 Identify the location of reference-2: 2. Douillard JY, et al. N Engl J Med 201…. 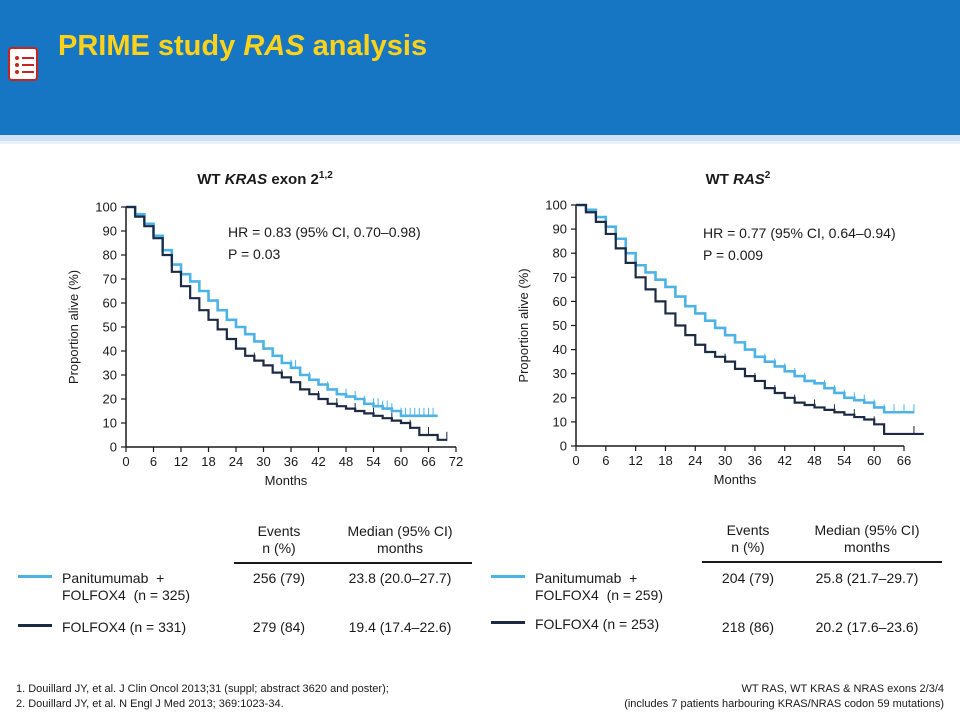
(150, 704).